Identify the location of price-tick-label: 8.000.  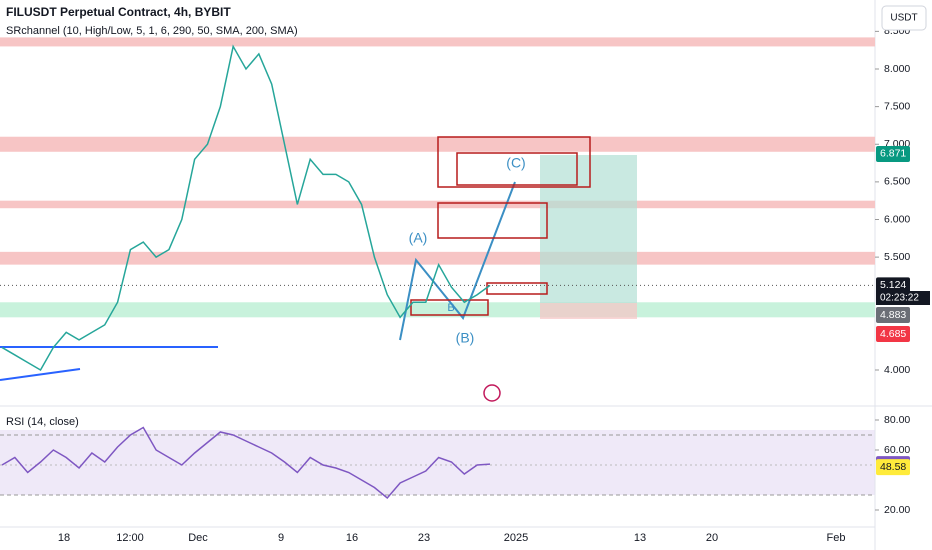
(897, 69).